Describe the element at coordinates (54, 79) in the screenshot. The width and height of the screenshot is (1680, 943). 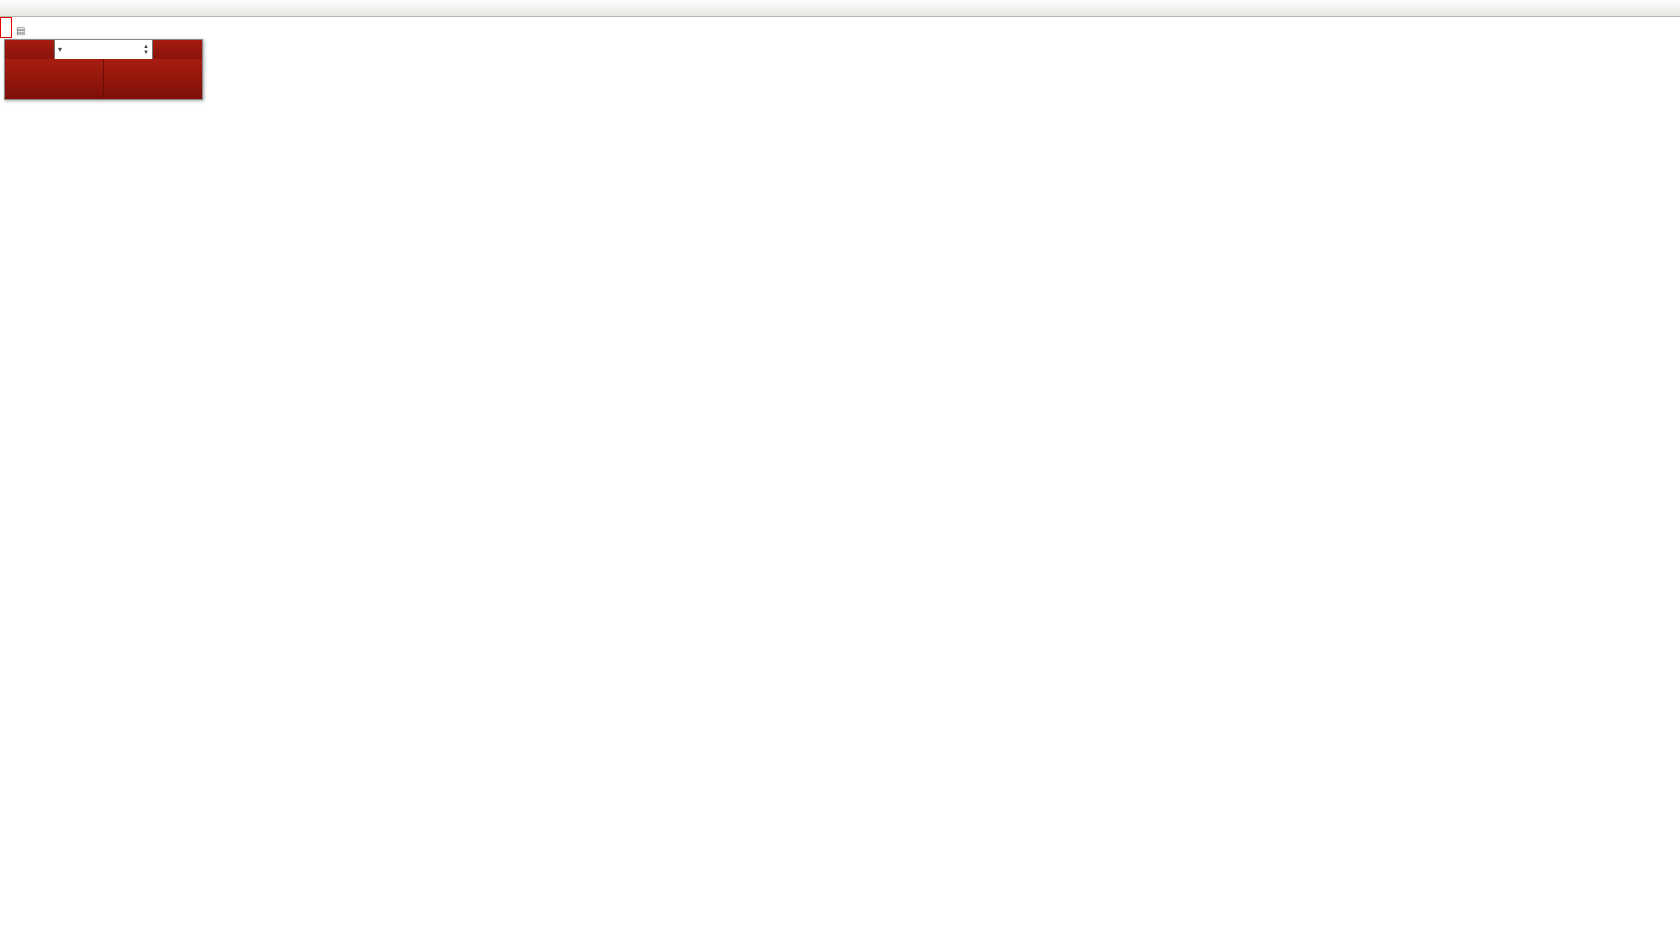
I see `sell-price` at that location.